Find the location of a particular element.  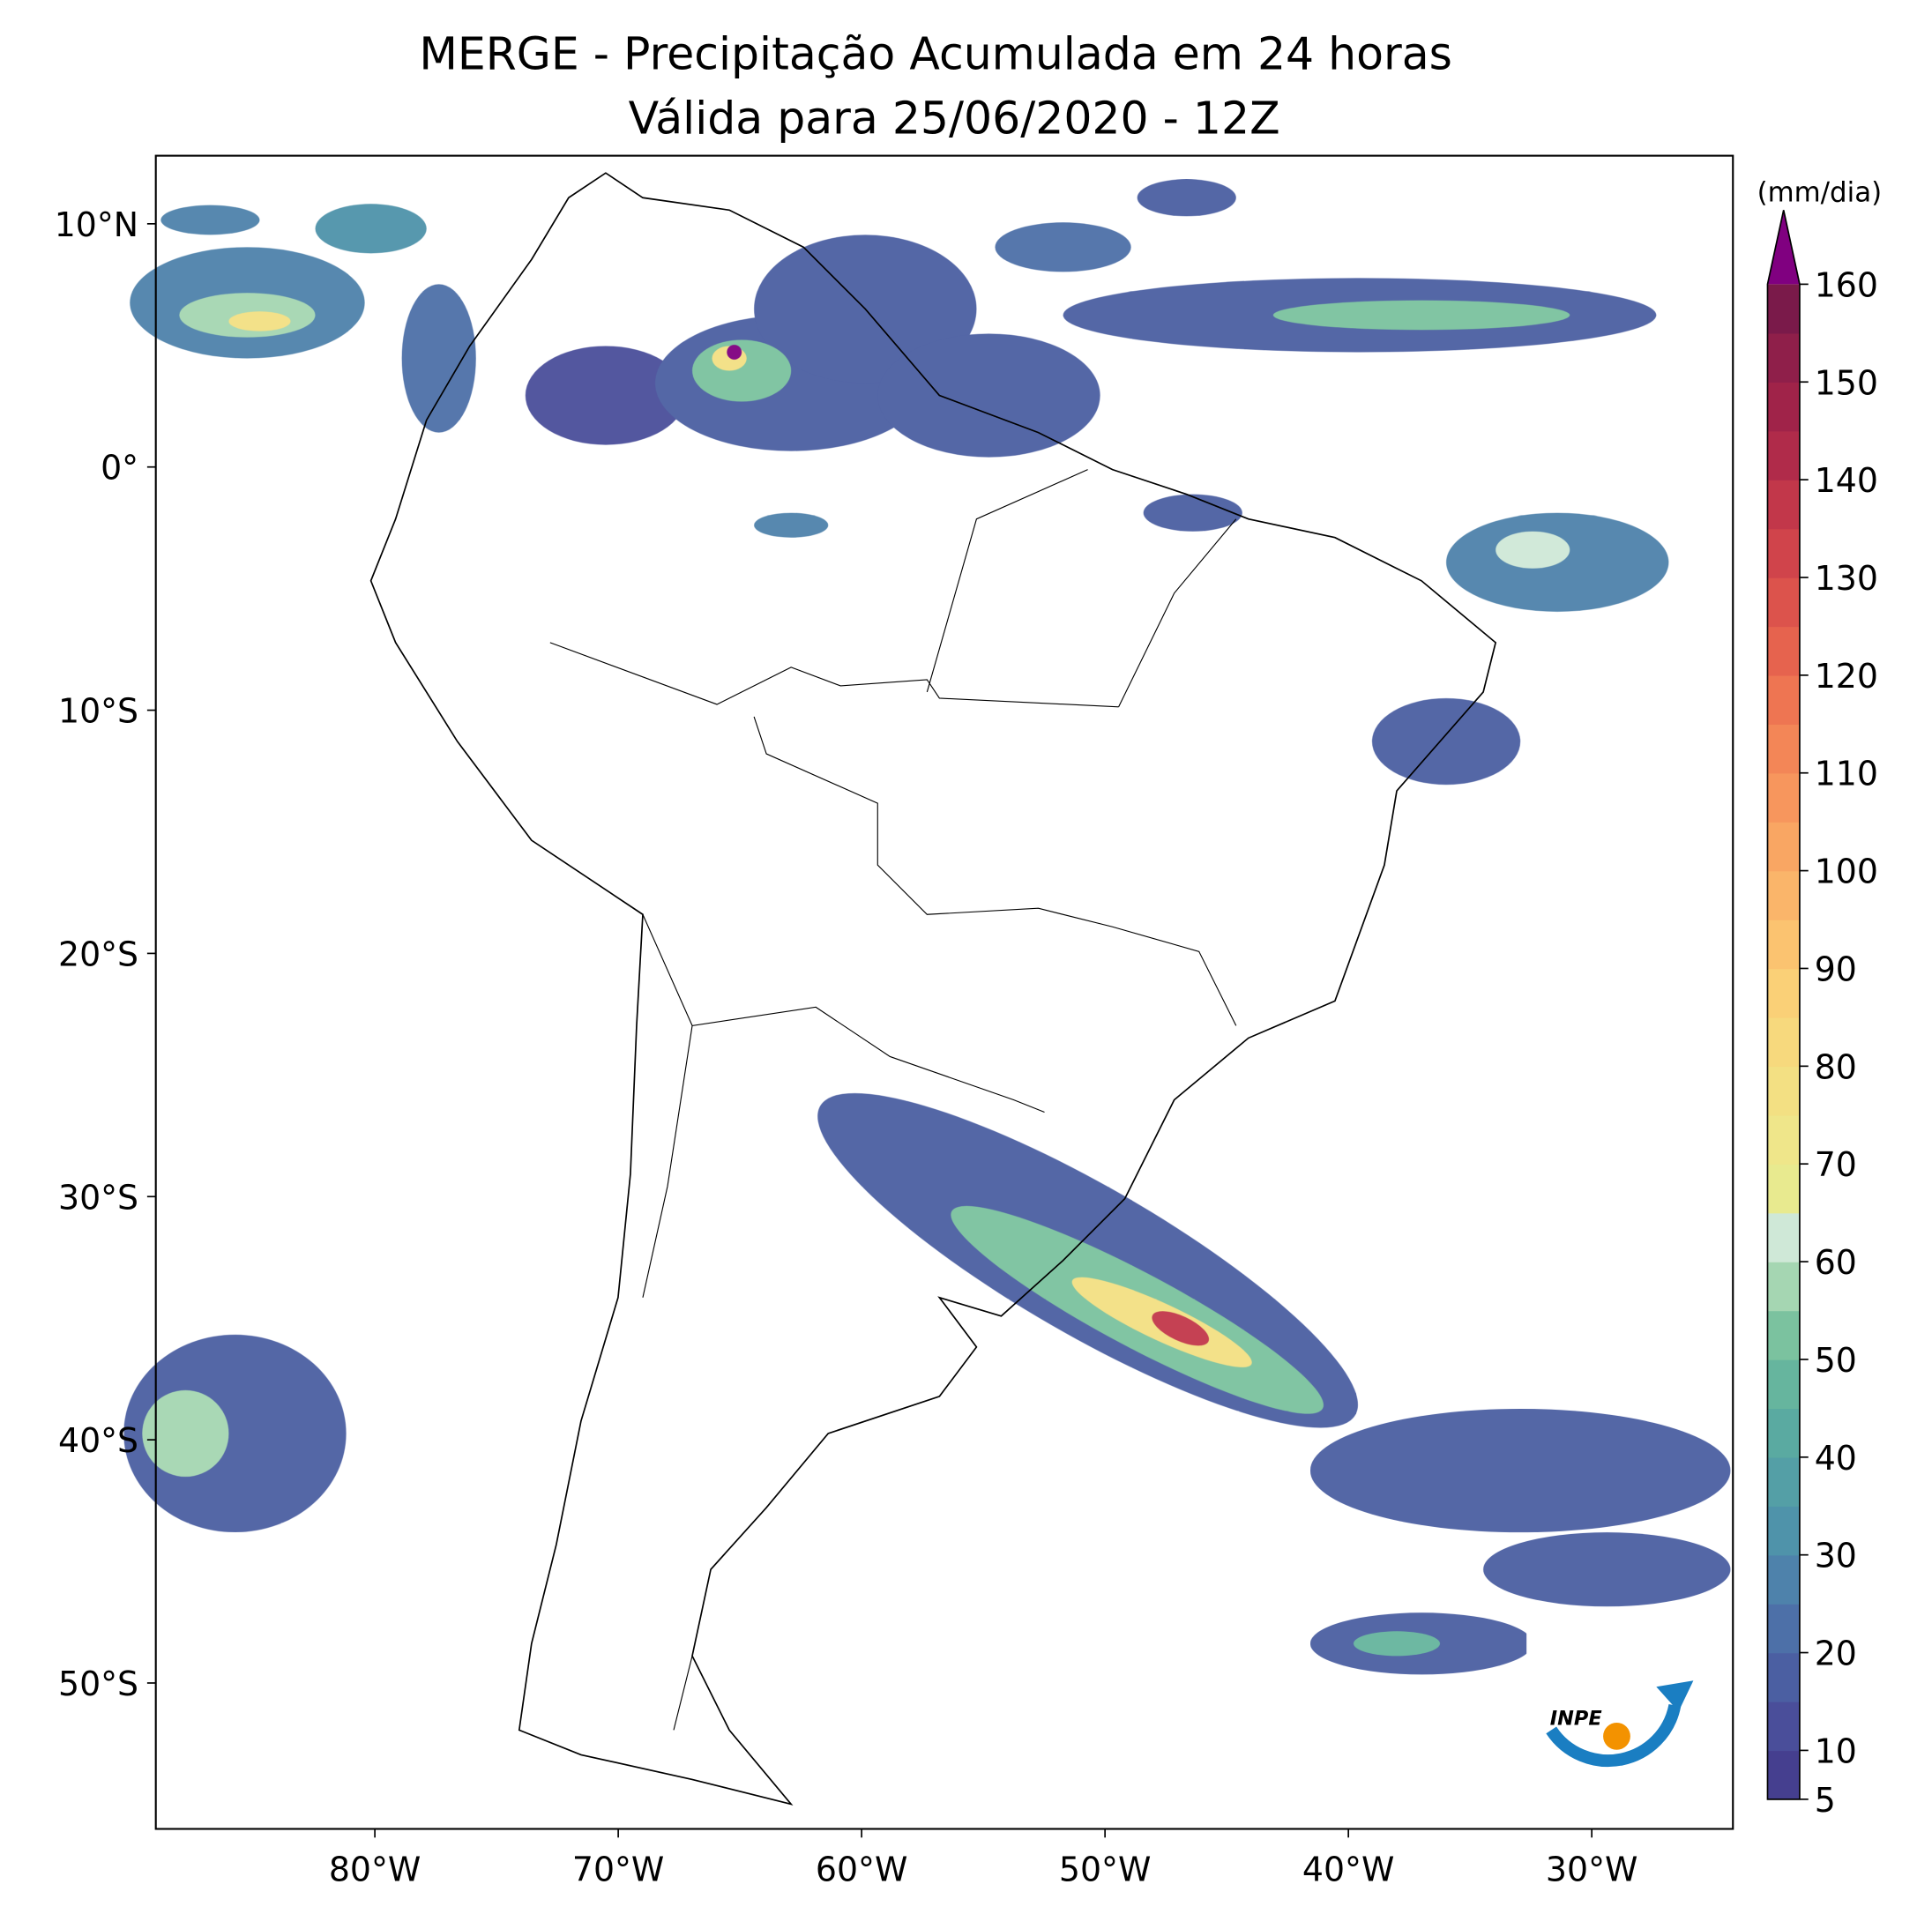

colorbar-frame is located at coordinates (1783, 1005).